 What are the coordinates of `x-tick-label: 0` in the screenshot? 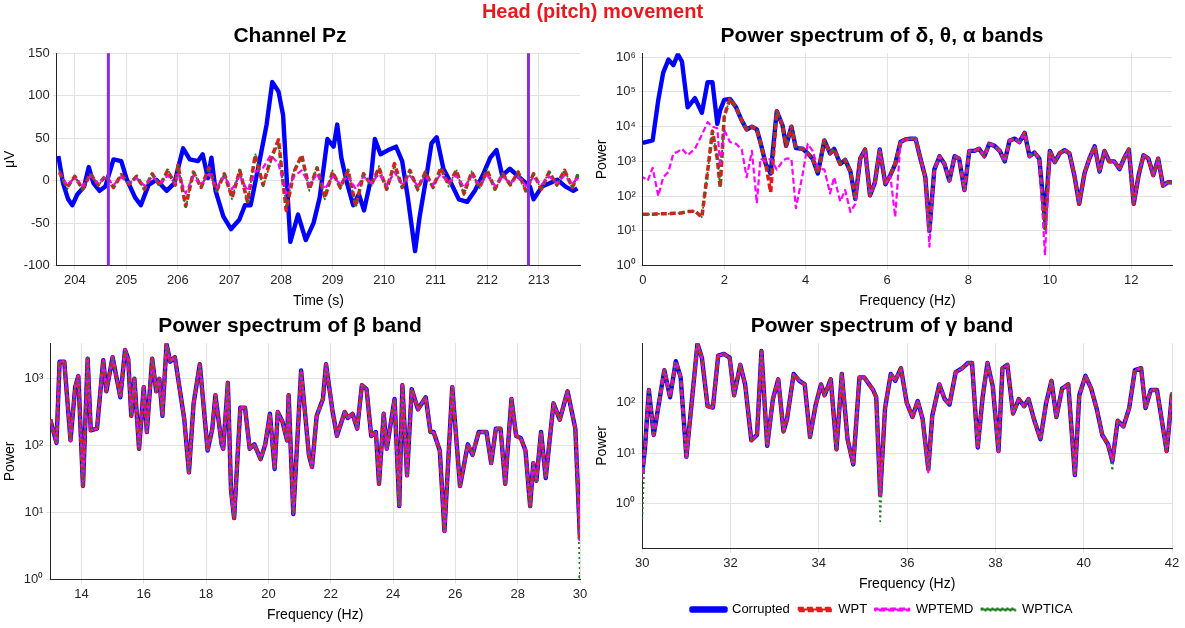 It's located at (643, 279).